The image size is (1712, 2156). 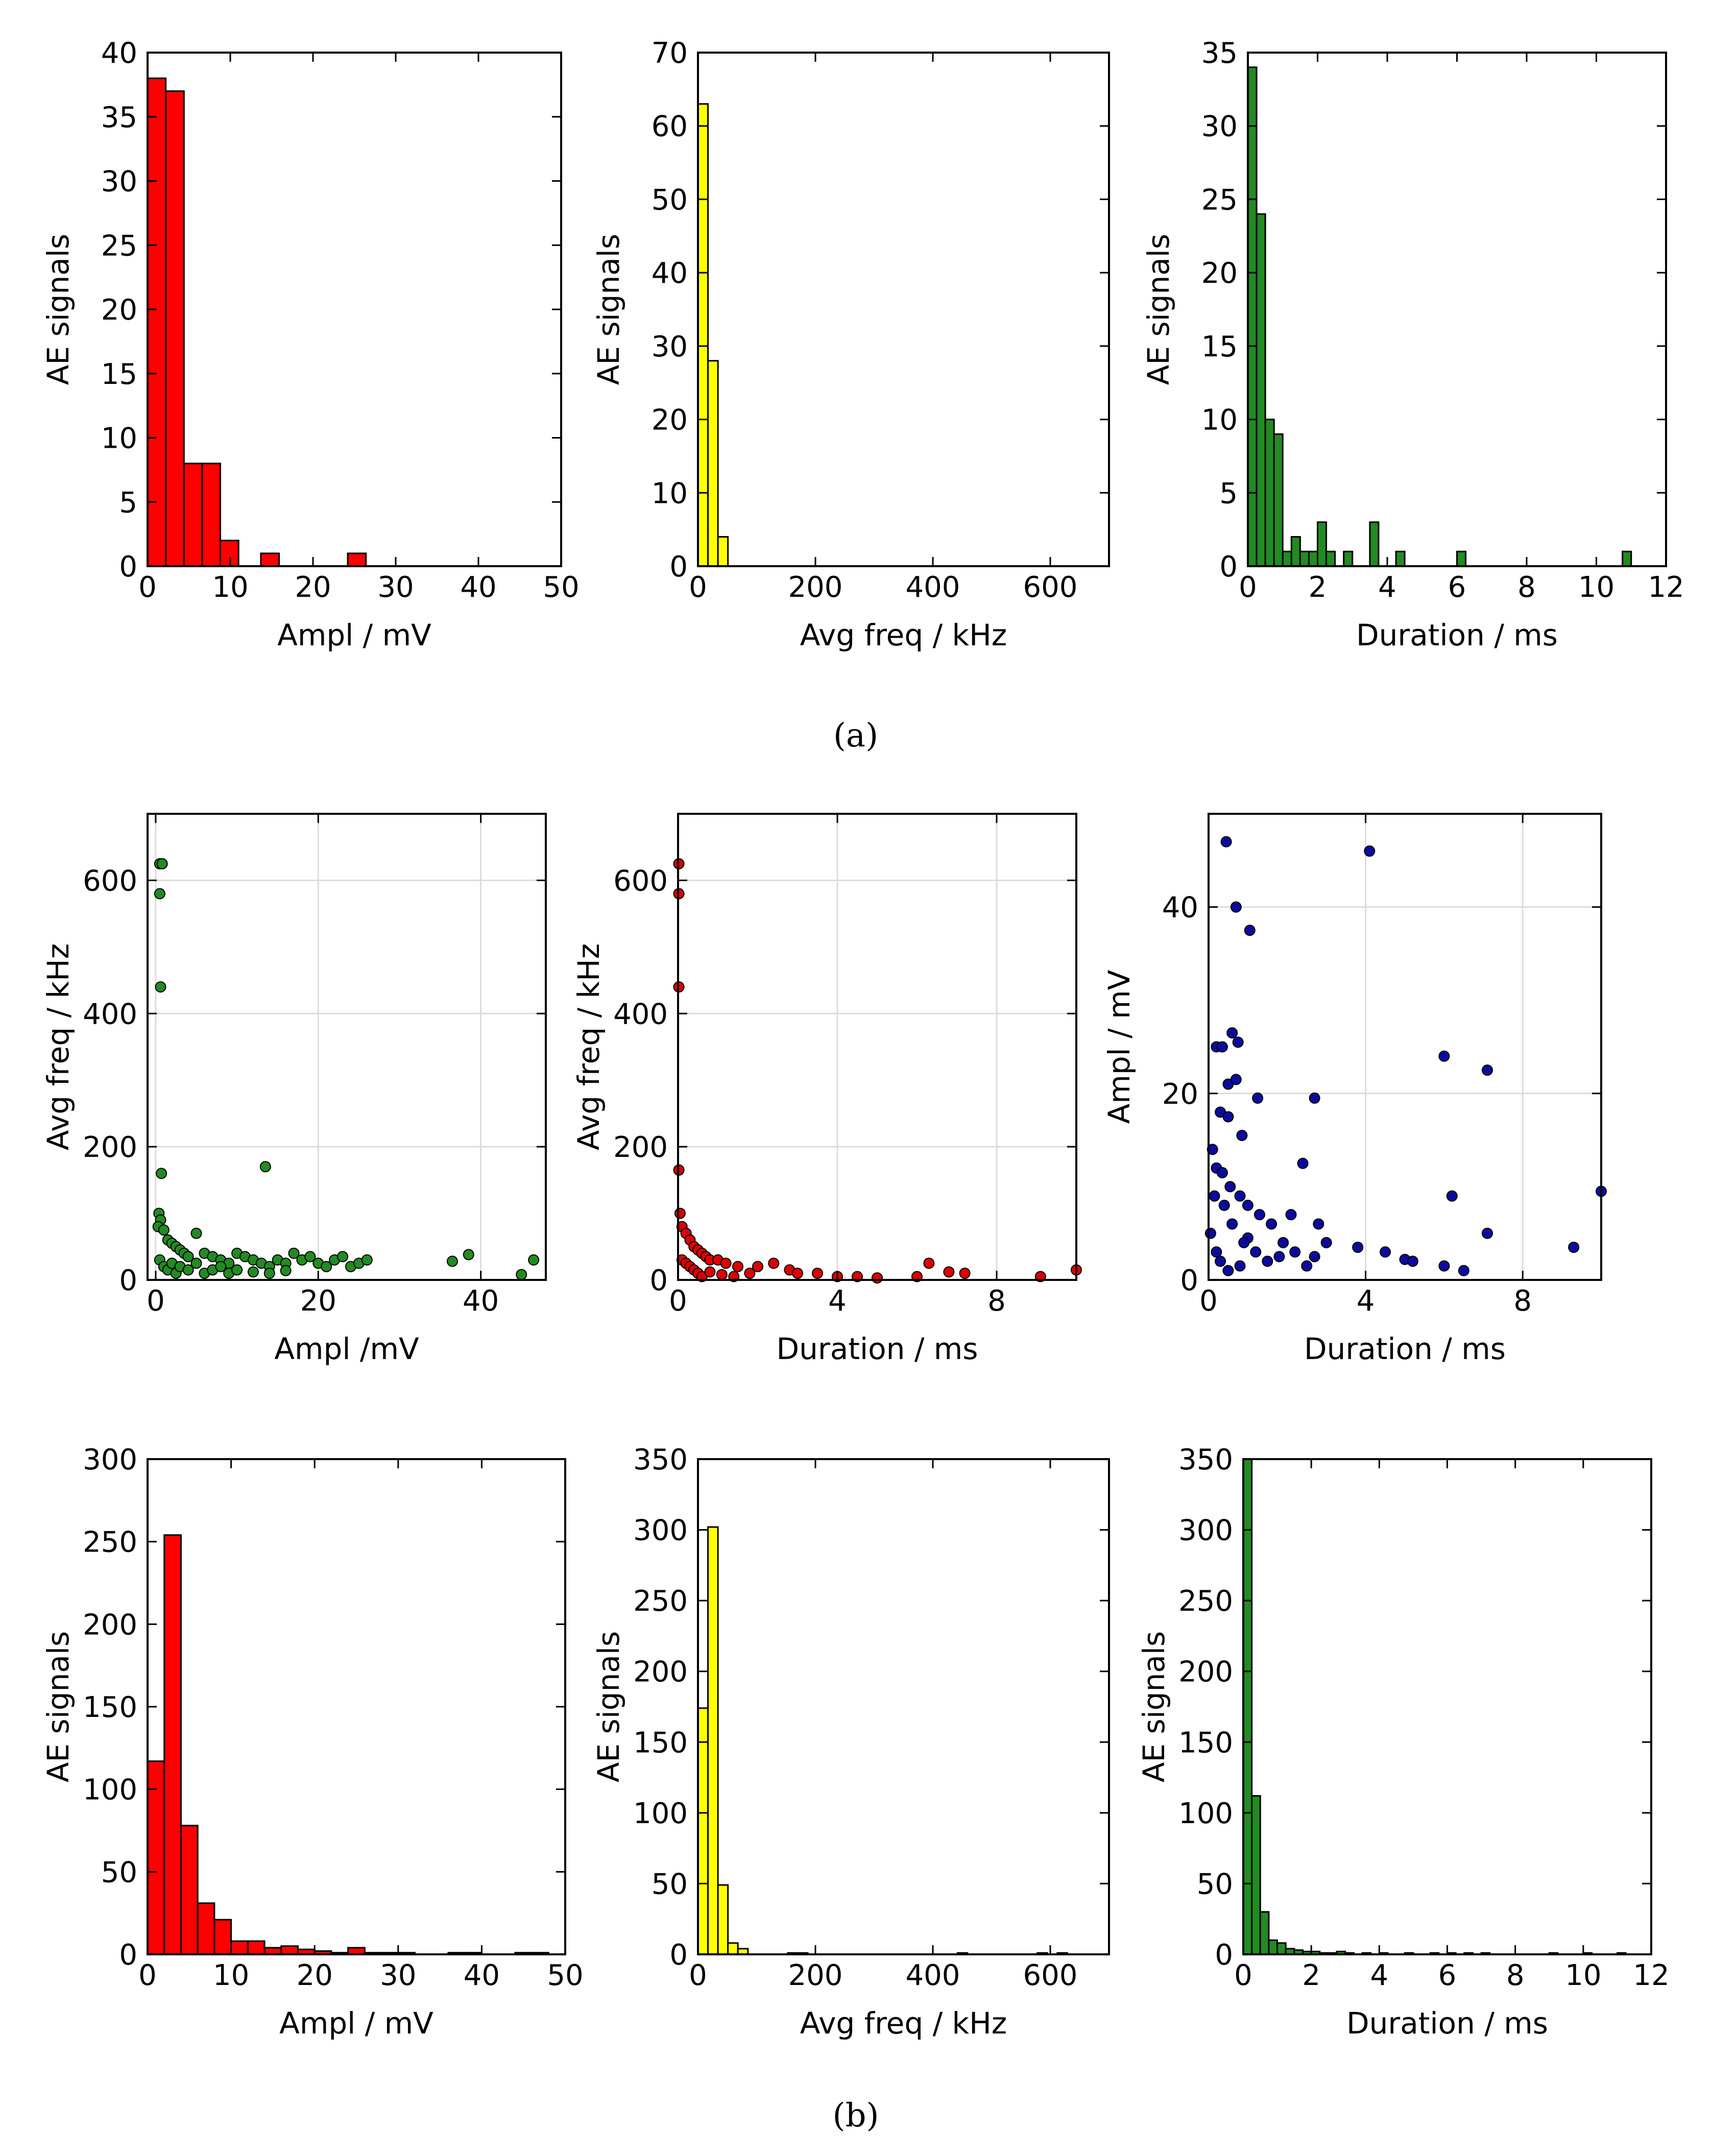 What do you see at coordinates (1311, 1975) in the screenshot?
I see `chart-b6-xtick-label-1: 2` at bounding box center [1311, 1975].